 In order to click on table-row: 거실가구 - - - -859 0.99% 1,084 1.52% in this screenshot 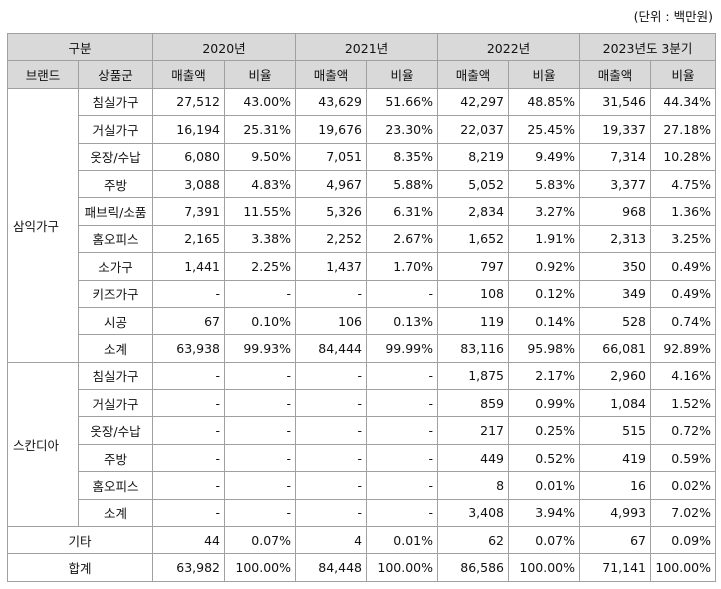, I will do `click(362, 403)`.